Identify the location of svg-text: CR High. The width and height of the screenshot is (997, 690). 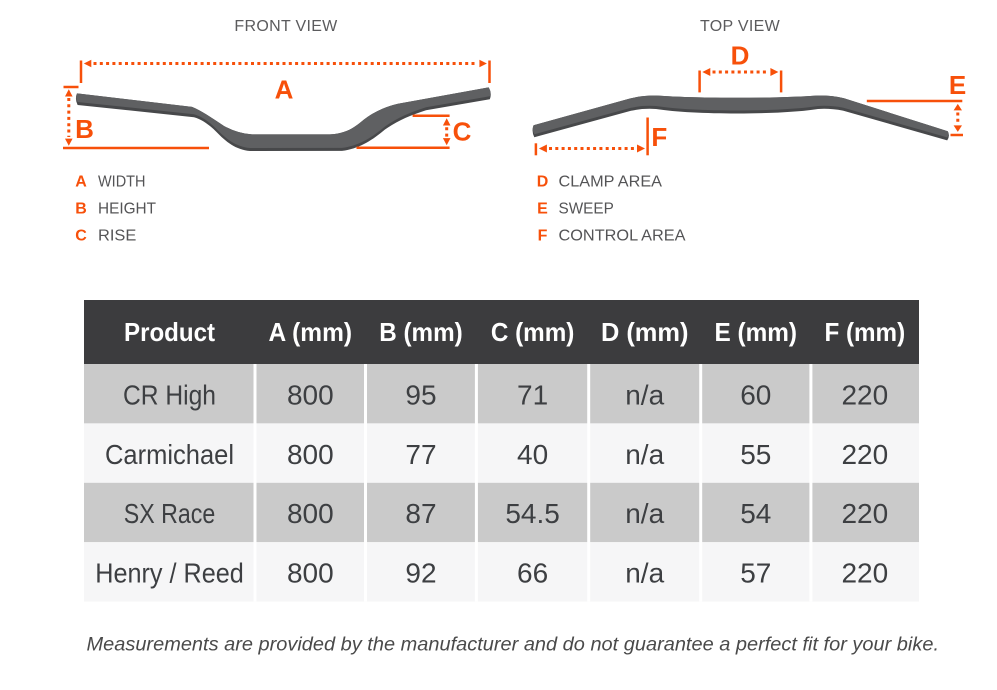
(169, 394).